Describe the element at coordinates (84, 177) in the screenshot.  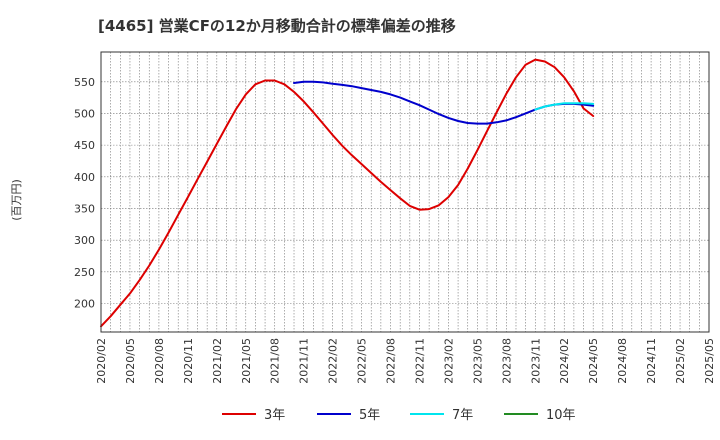
I see `y-tick-label: 400` at that location.